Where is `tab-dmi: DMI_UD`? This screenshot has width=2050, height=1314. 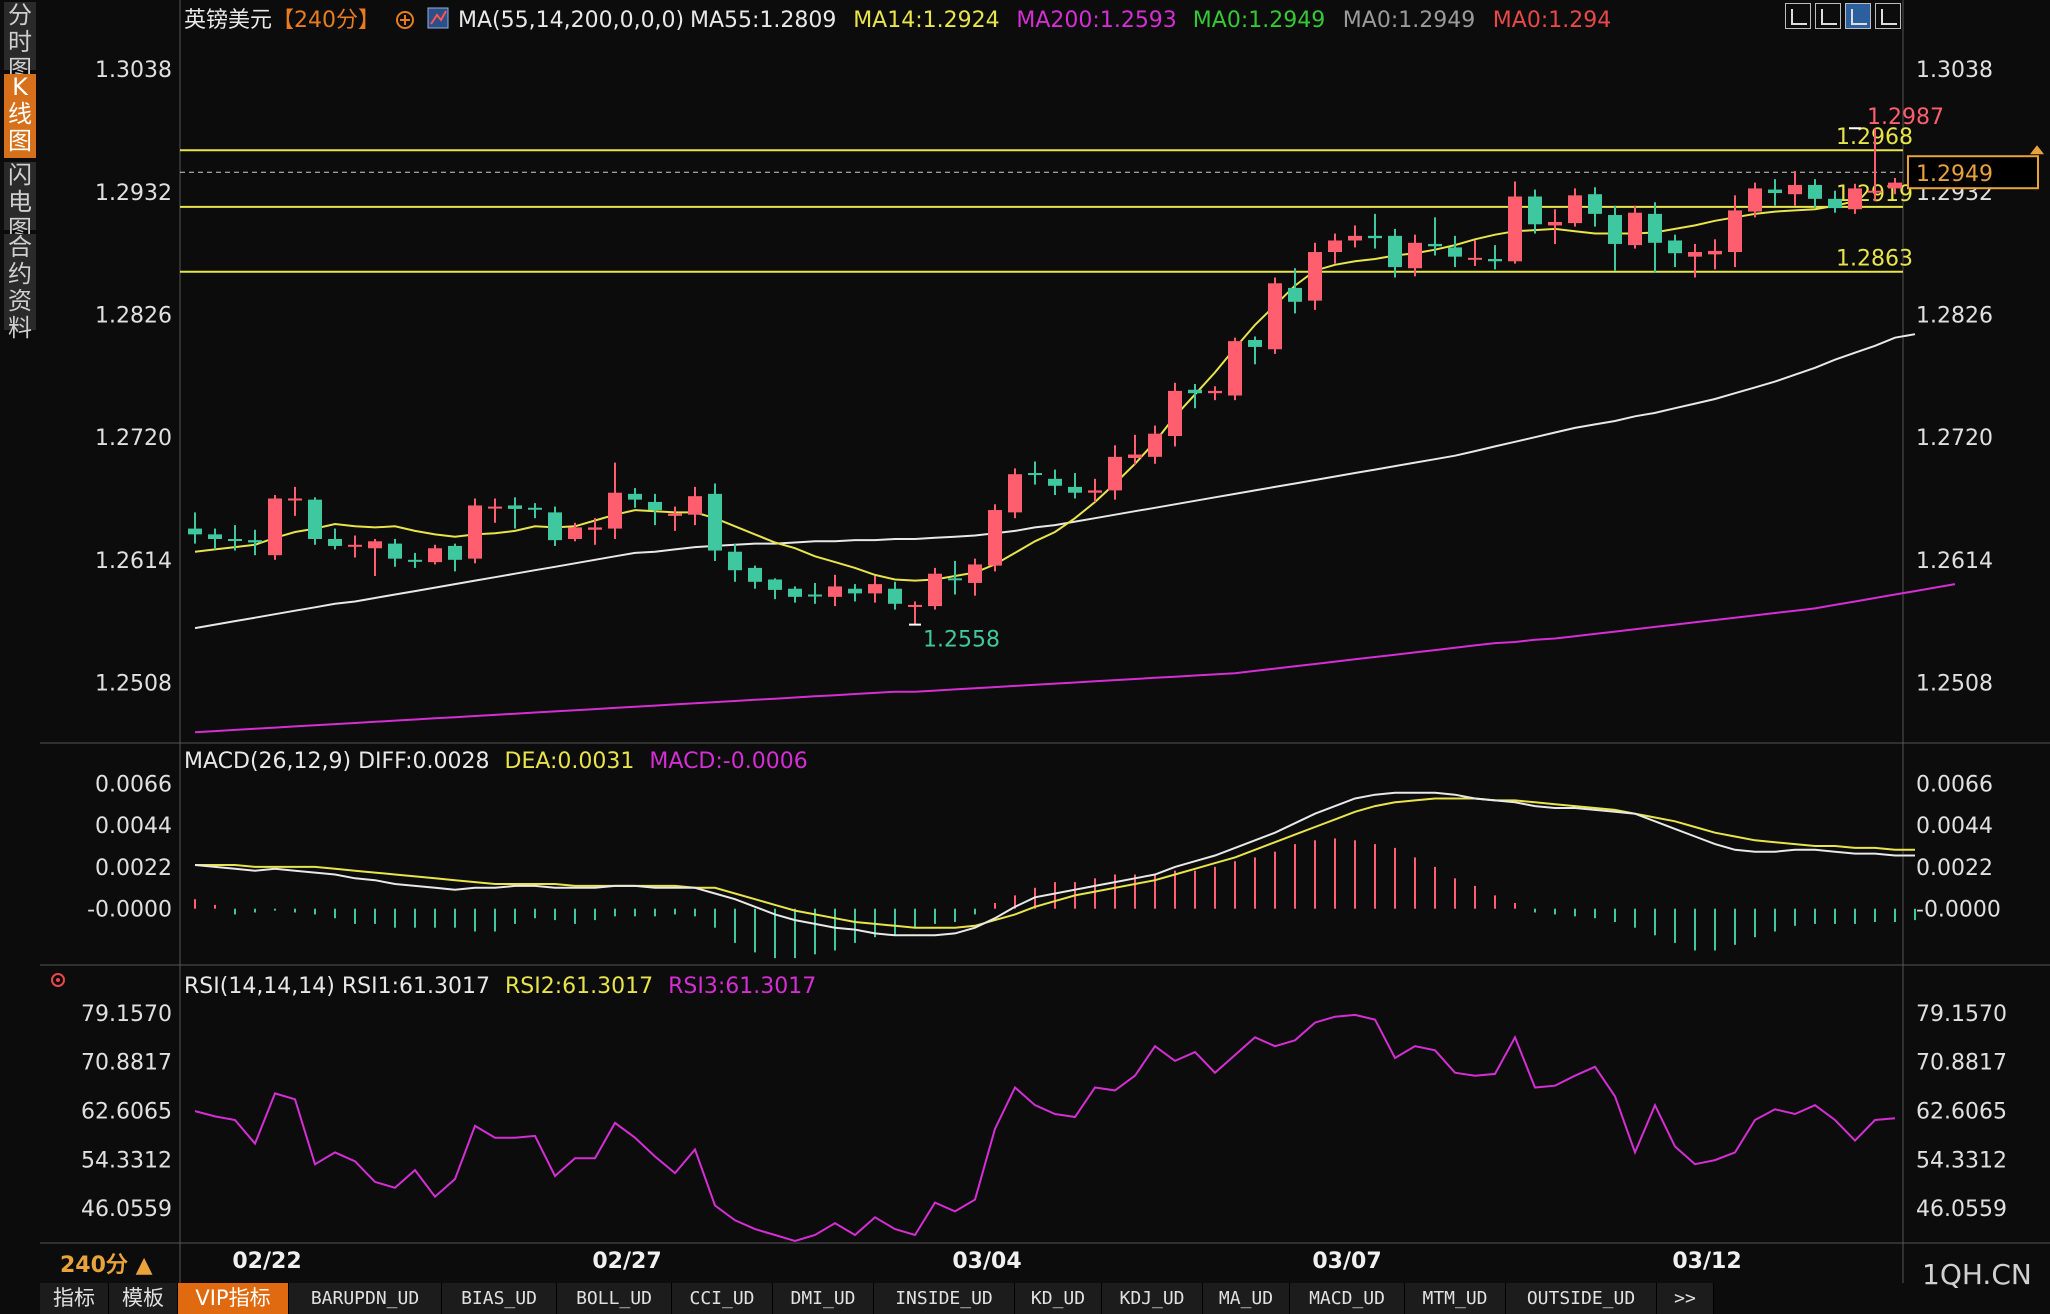 tab-dmi: DMI_UD is located at coordinates (823, 1298).